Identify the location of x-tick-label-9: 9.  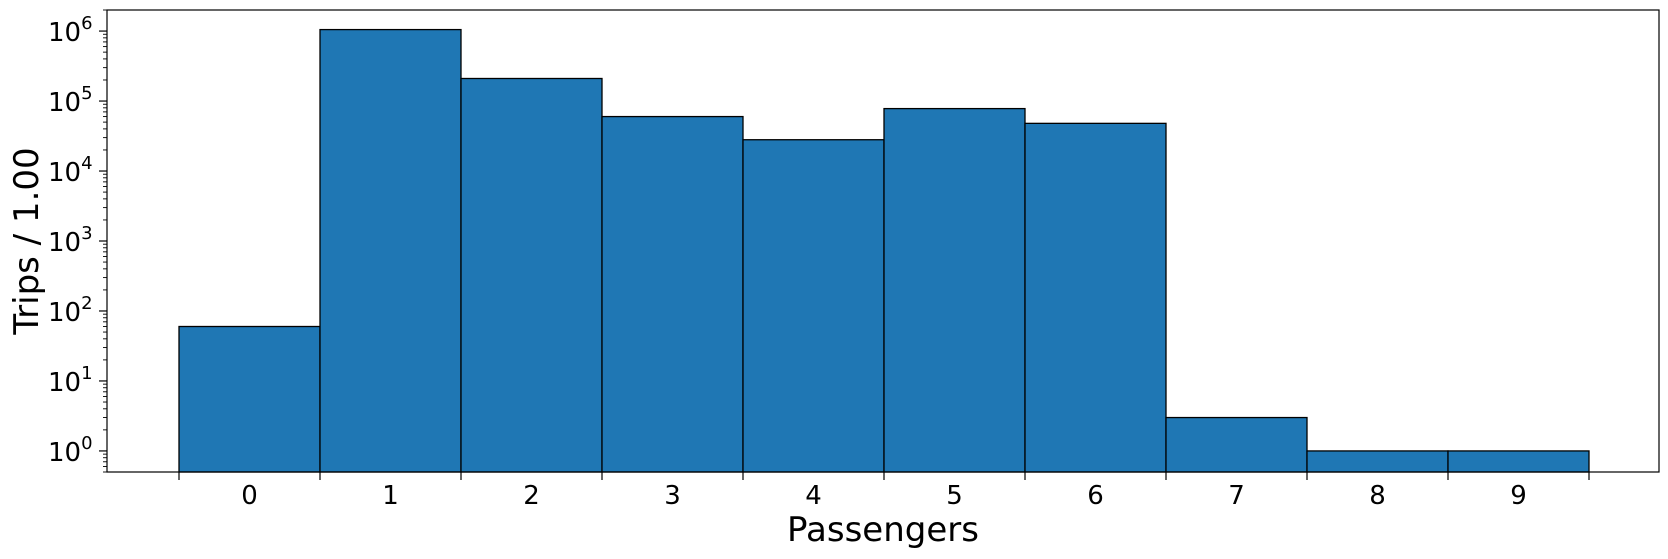
(1518, 496).